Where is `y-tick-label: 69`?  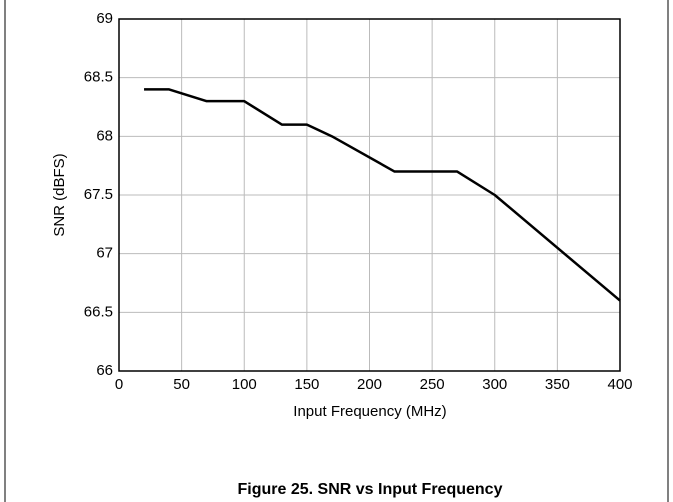
y-tick-label: 69 is located at coordinates (104, 18).